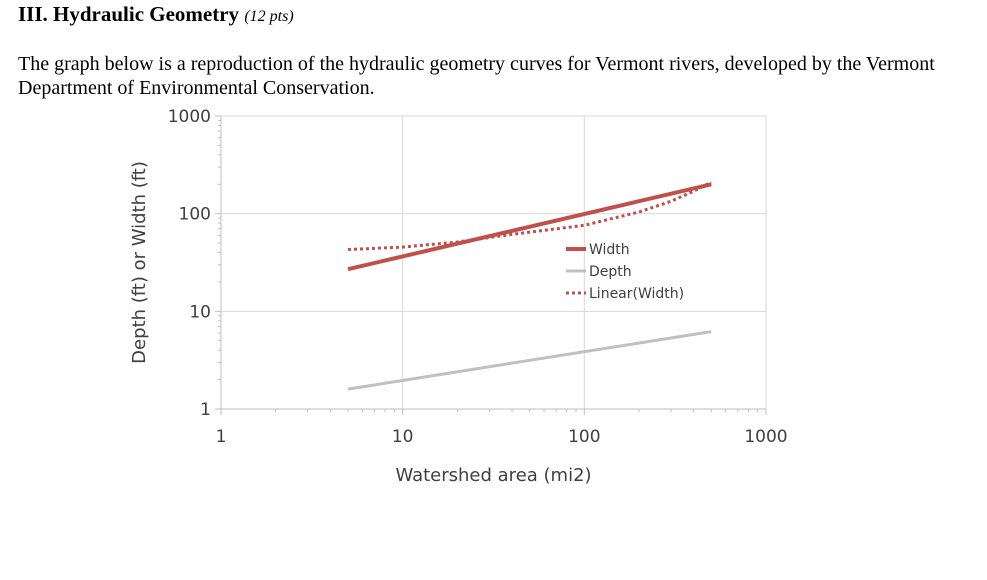 The image size is (987, 580). What do you see at coordinates (195, 215) in the screenshot?
I see `y-tick-label: 100` at bounding box center [195, 215].